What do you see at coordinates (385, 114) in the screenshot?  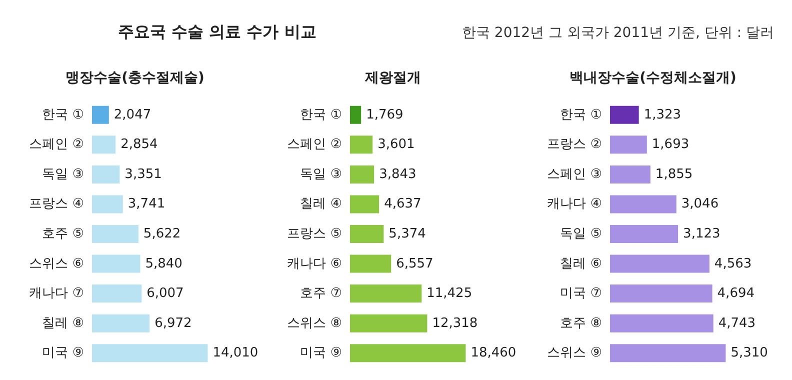 I see `data-label: 1,769` at bounding box center [385, 114].